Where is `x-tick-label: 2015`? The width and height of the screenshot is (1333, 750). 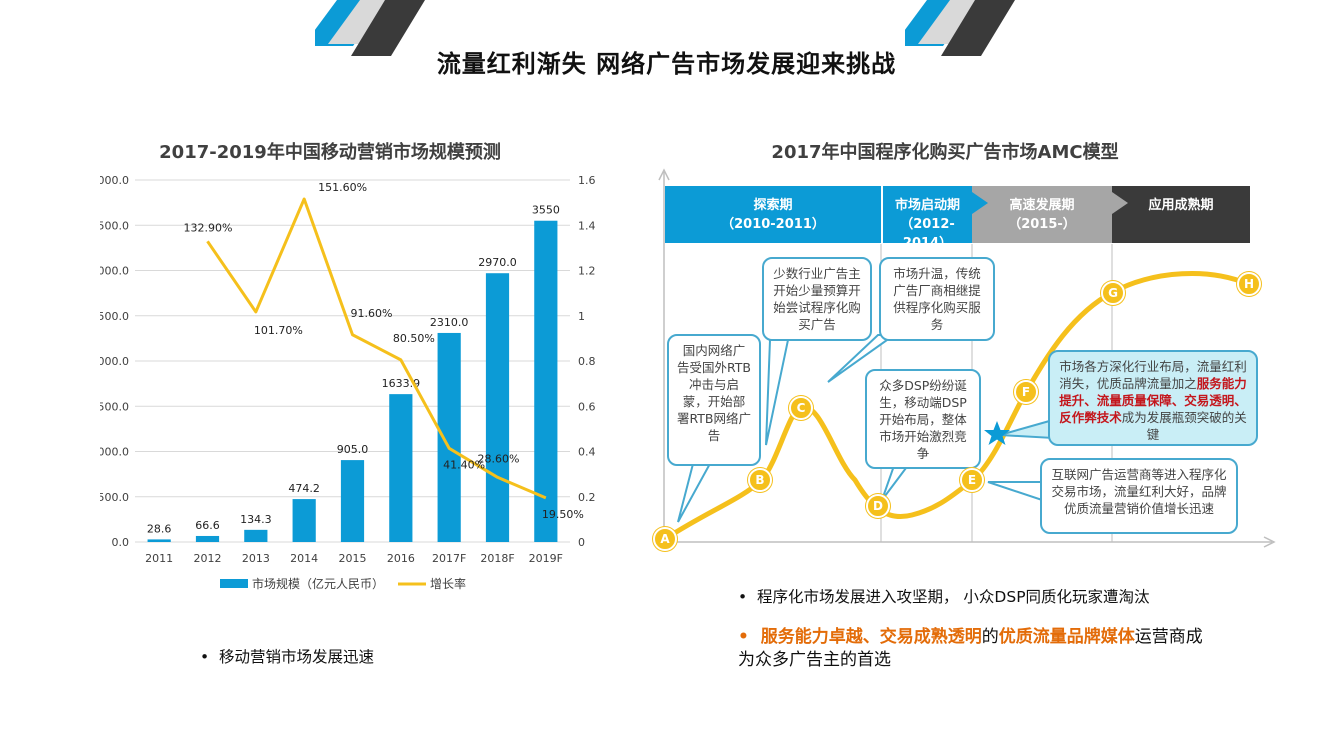 x-tick-label: 2015 is located at coordinates (353, 558).